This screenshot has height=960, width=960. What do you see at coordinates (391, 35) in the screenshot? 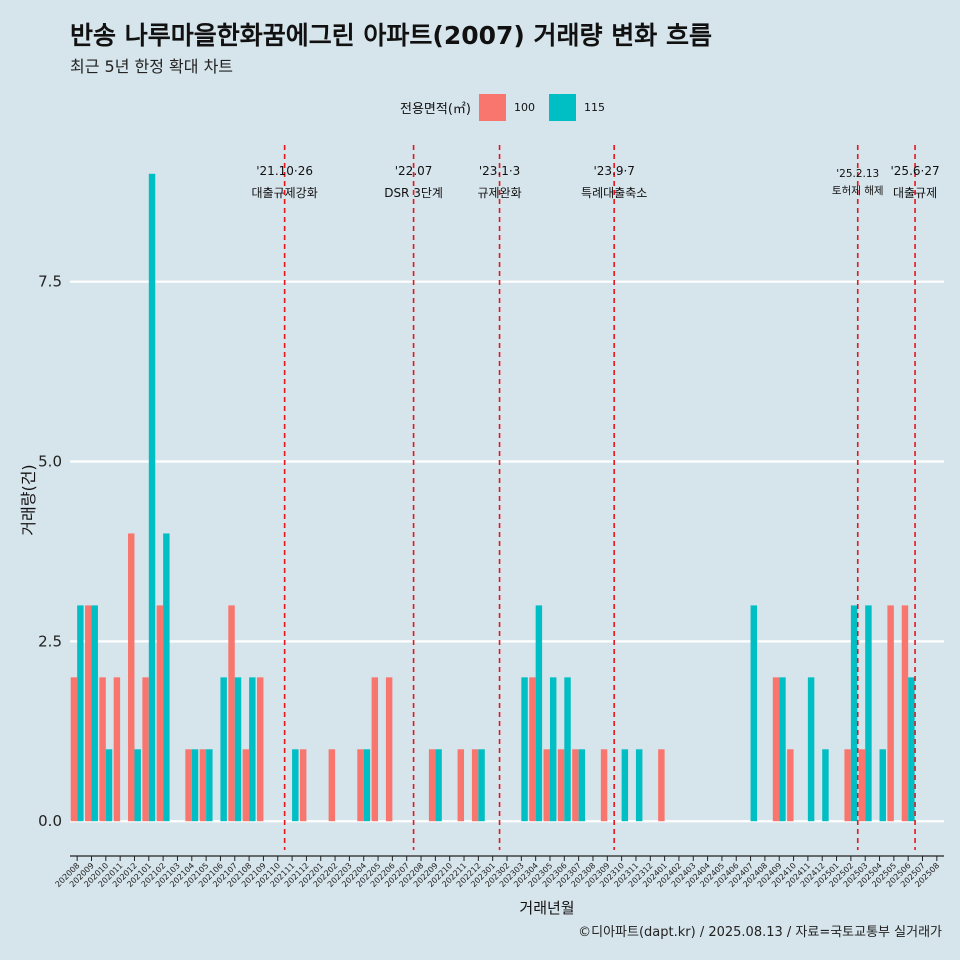
I see `chart-title: 반송 나루마을한화꿈에그린 아파트(2007) 거래량 변화 흐름` at bounding box center [391, 35].